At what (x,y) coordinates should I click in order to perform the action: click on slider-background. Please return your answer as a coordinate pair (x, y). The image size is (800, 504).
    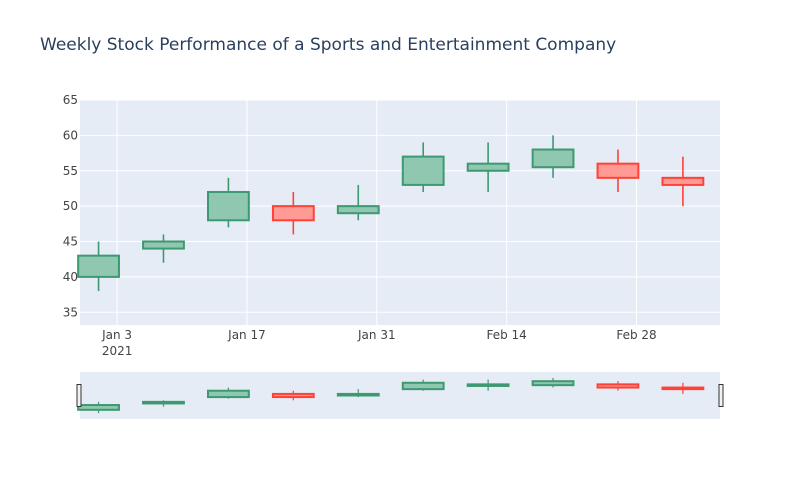
    Looking at the image, I should click on (400, 395).